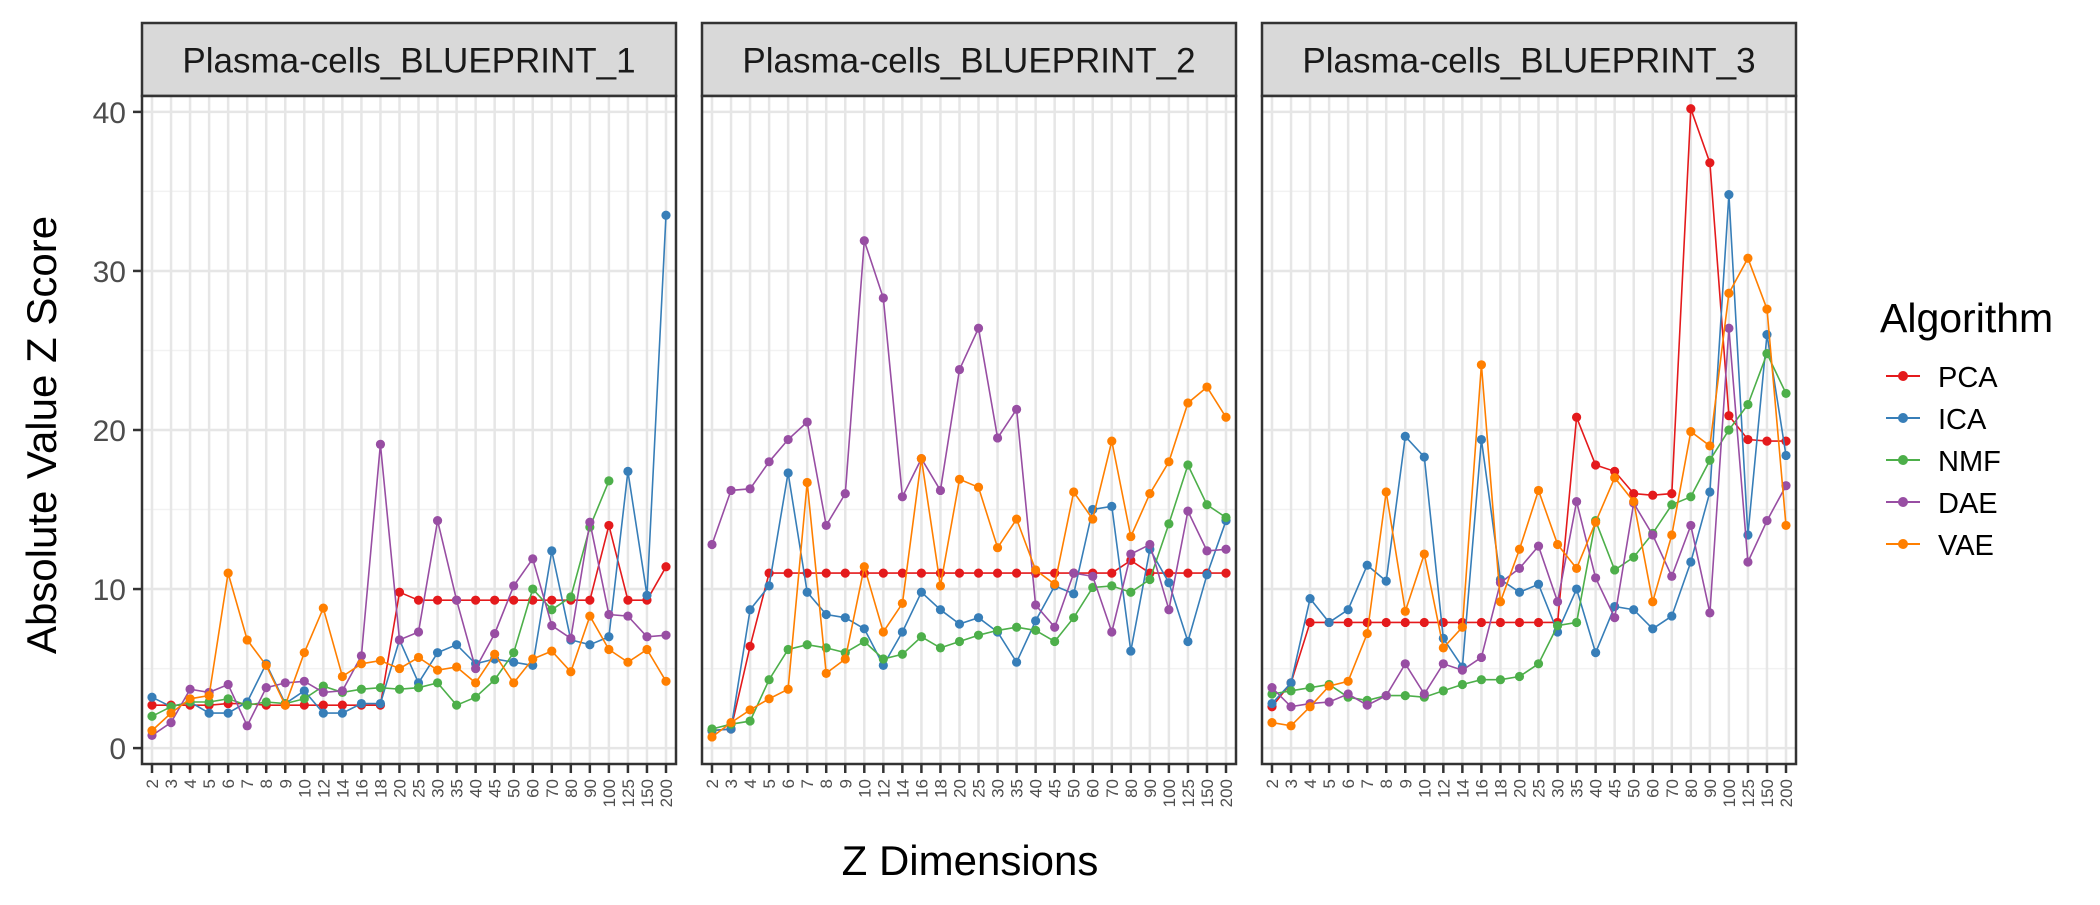 This screenshot has height=905, width=2100. I want to click on x-tick-label: 4, so click(190, 783).